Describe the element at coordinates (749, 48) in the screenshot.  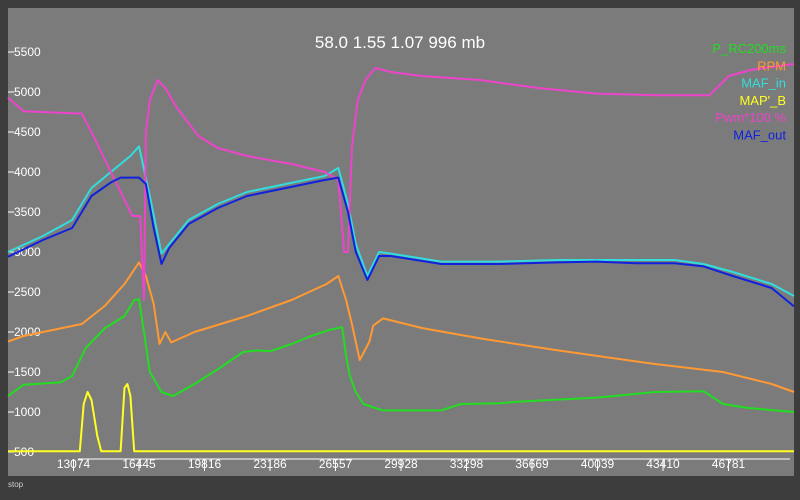
I see `legend-entry: P_RC200ms` at that location.